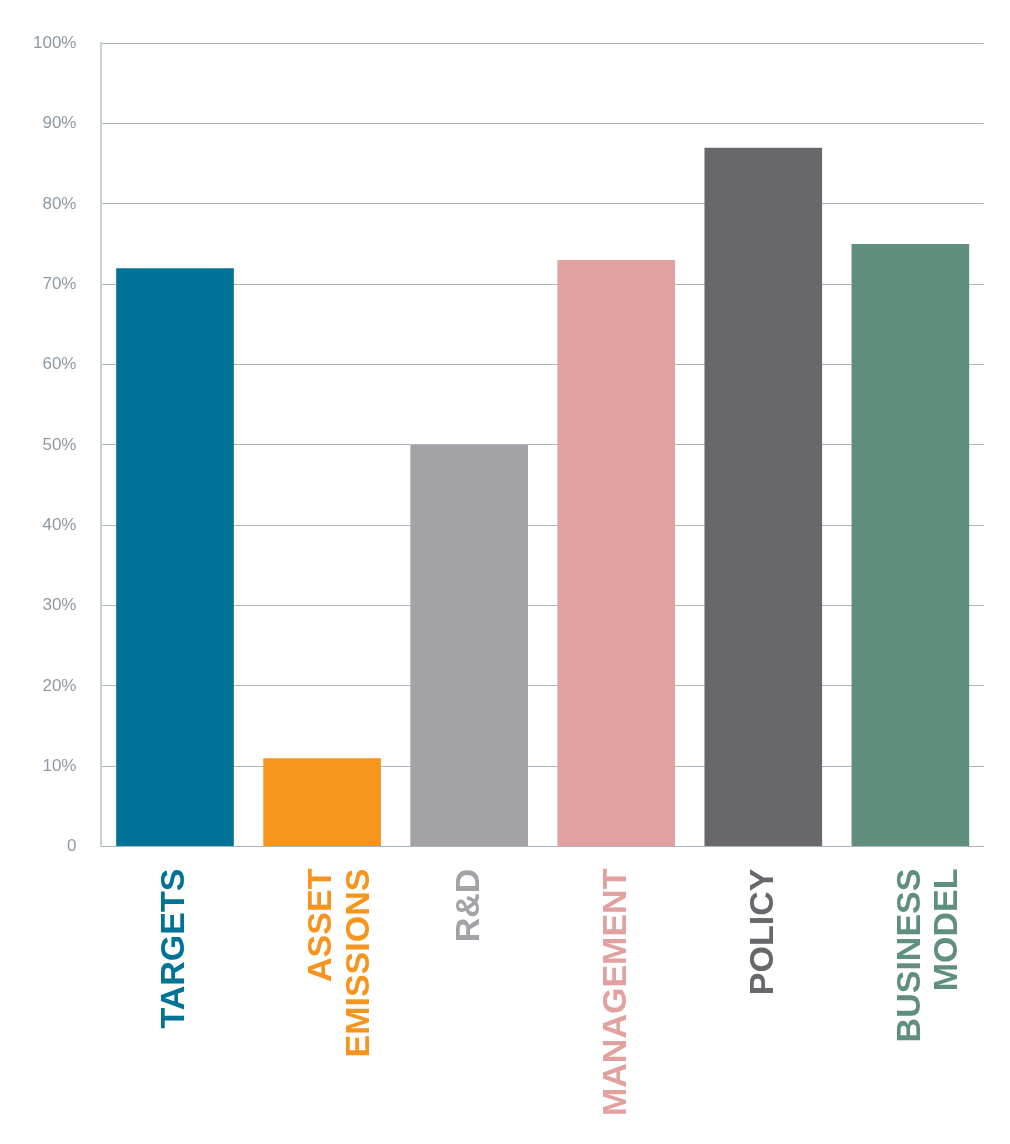 This screenshot has height=1144, width=1010. What do you see at coordinates (59, 524) in the screenshot?
I see `y-tick-label: 40%` at bounding box center [59, 524].